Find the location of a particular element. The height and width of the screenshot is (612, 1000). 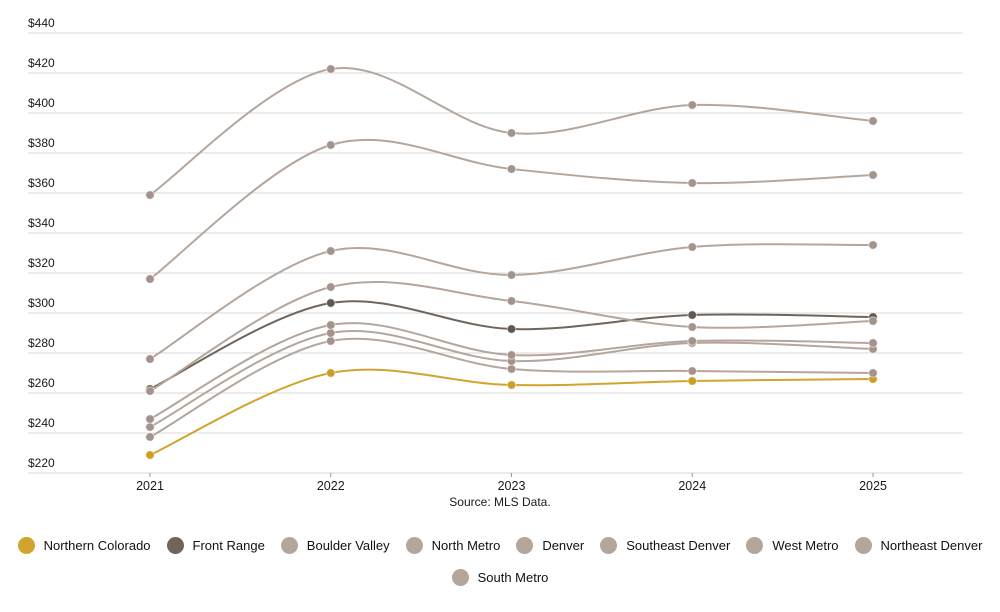

legend-label: West Metro is located at coordinates (805, 545).